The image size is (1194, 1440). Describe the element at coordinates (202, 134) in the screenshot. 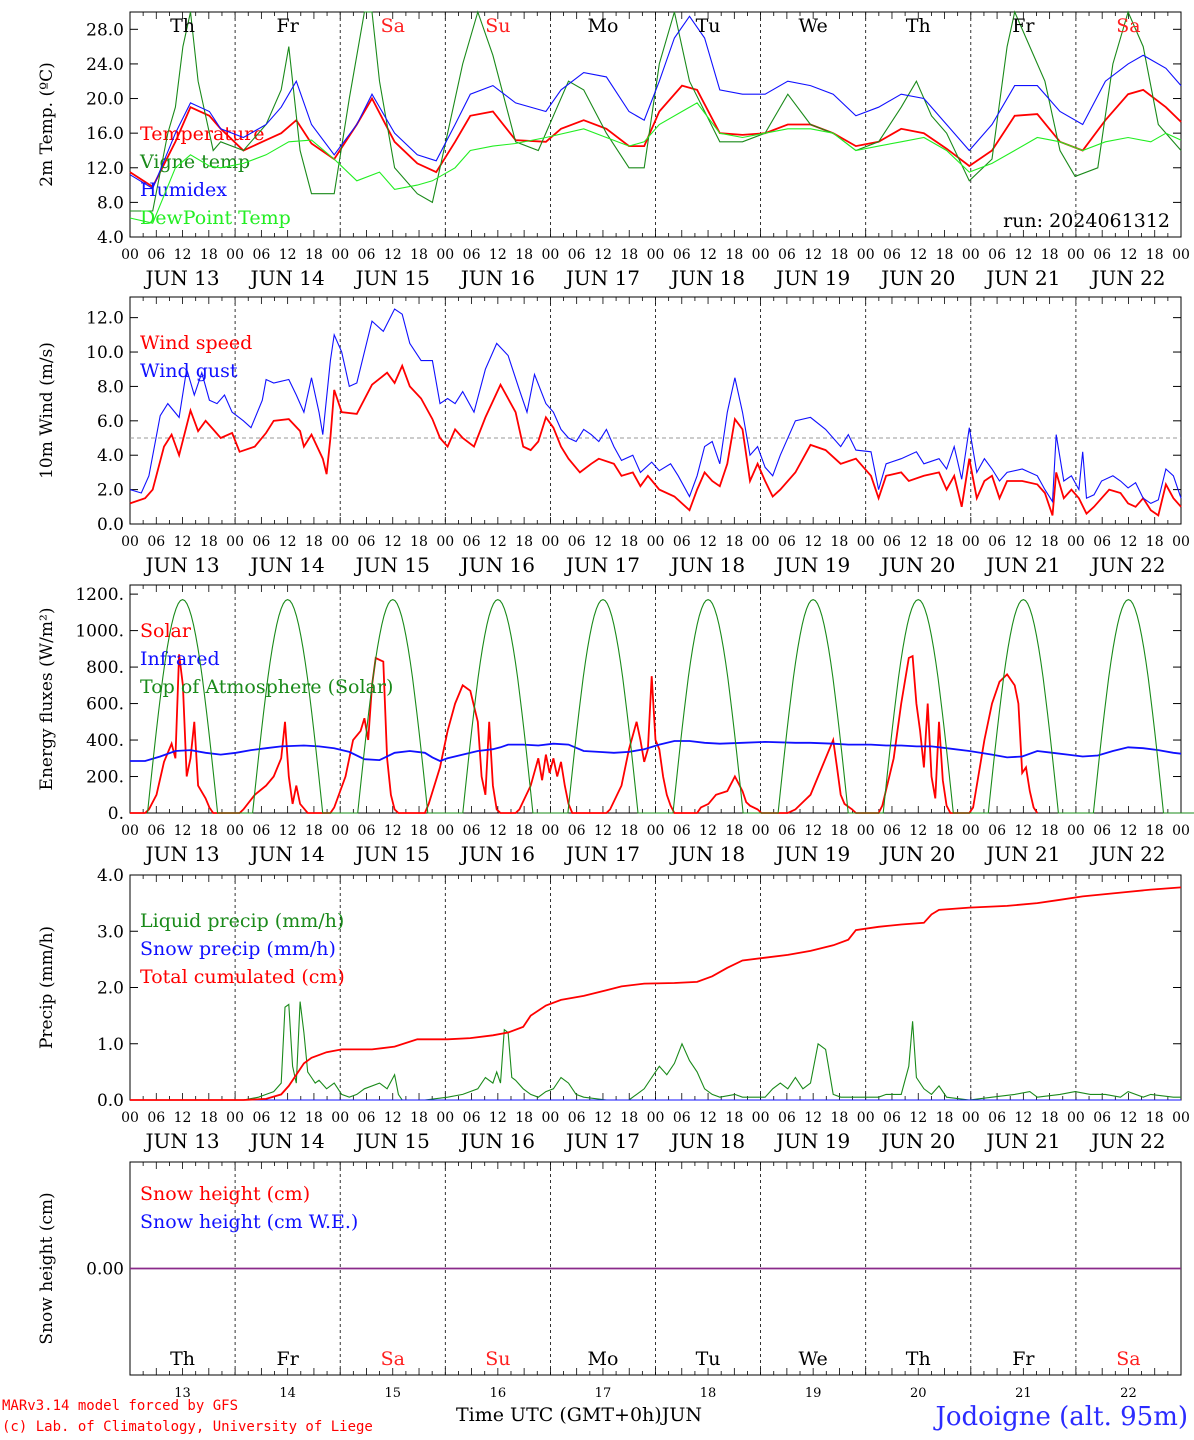

I see `legend-entry: Temperature` at that location.